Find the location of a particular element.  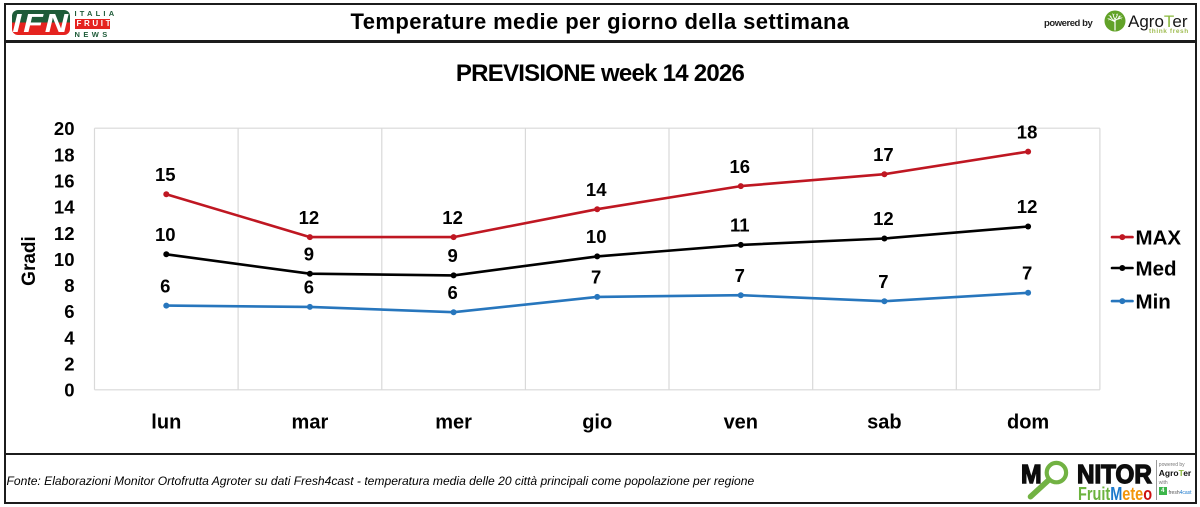

svg-text: 15 is located at coordinates (165, 174).